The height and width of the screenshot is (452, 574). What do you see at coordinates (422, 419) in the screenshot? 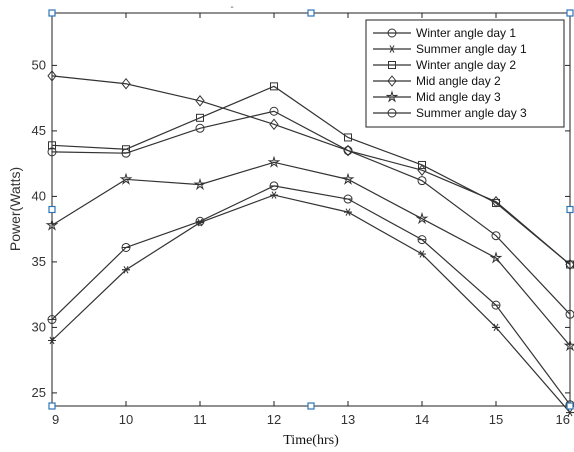
I see `x-tick-label: 14` at bounding box center [422, 419].